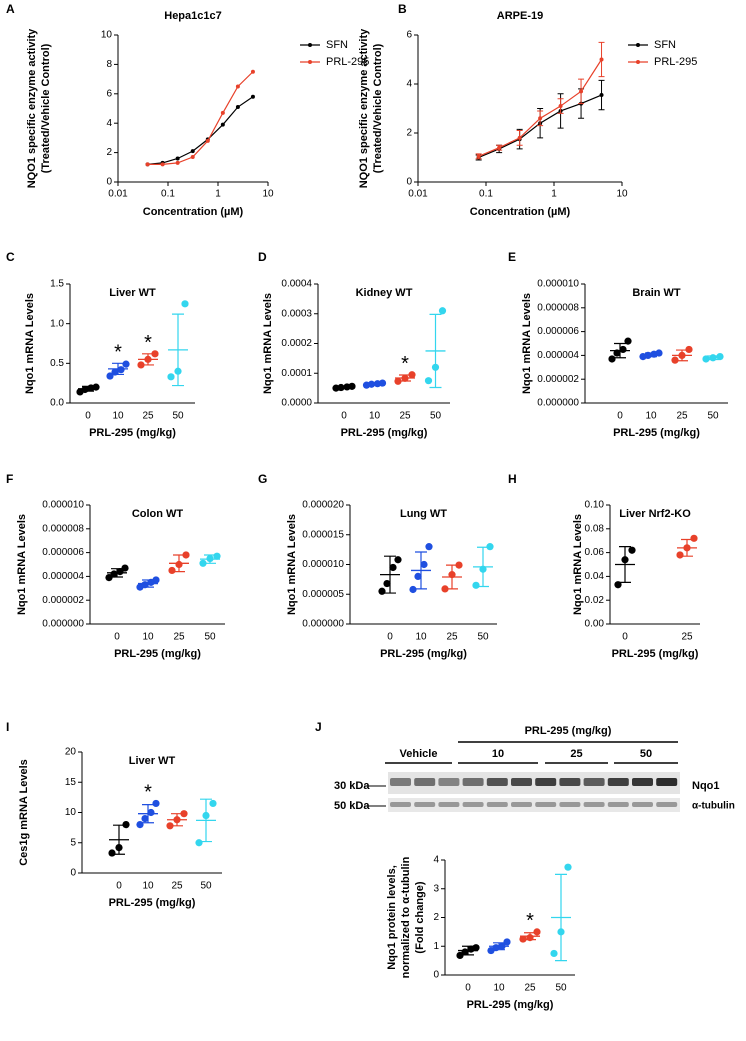 The height and width of the screenshot is (1041, 746). Describe the element at coordinates (179, 637) in the screenshot. I see `x-tick-label: 25` at that location.